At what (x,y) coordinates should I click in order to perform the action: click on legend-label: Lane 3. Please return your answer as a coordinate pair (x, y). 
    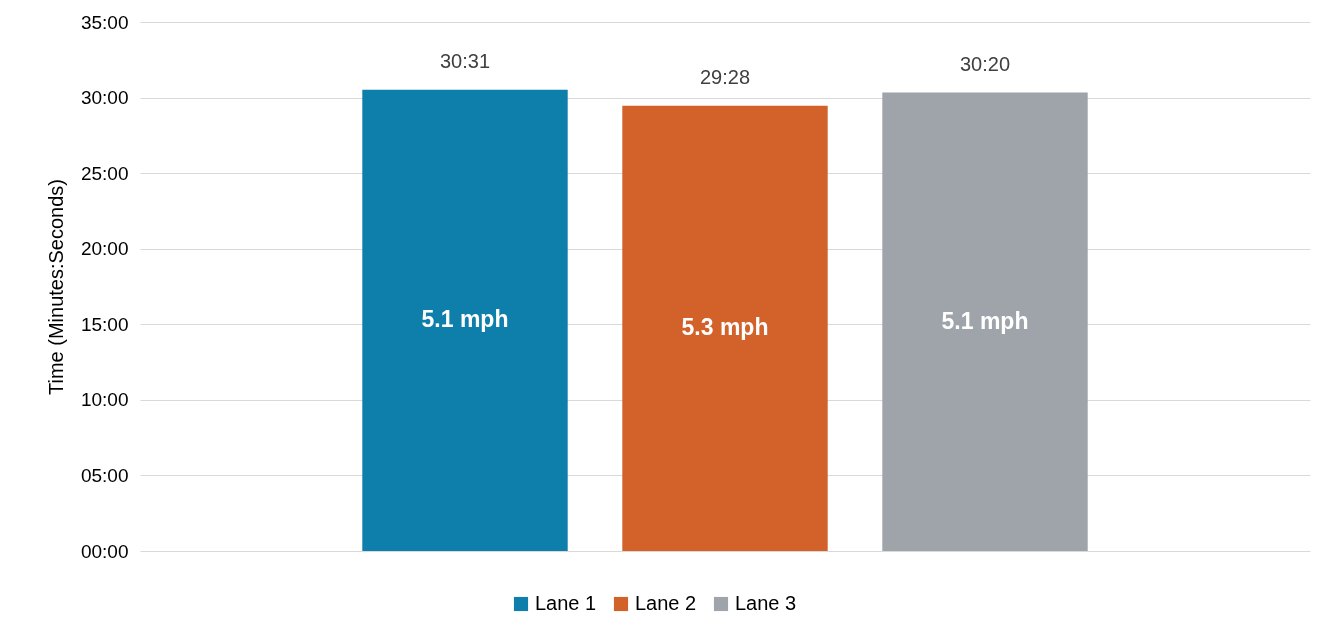
    Looking at the image, I should click on (766, 603).